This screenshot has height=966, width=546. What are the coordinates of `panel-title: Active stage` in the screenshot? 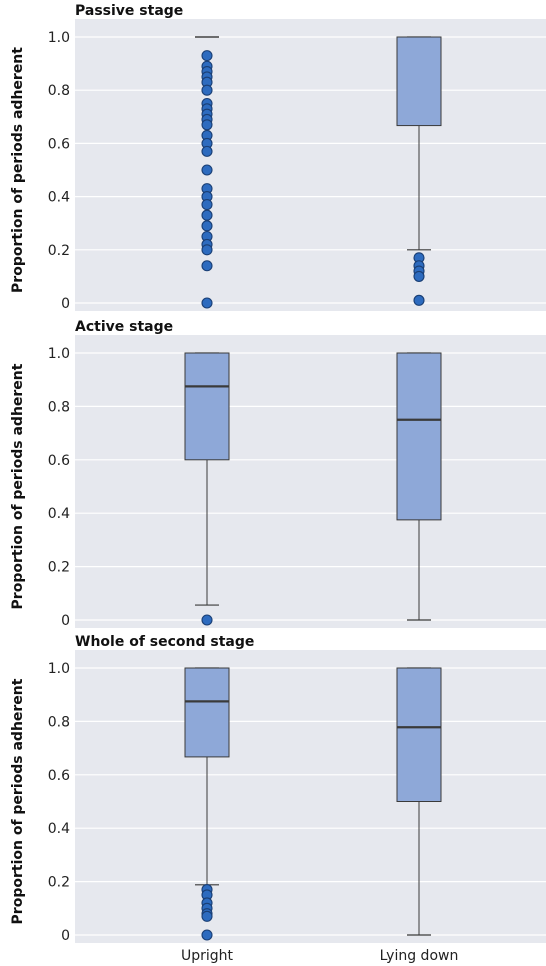 It's located at (124, 327).